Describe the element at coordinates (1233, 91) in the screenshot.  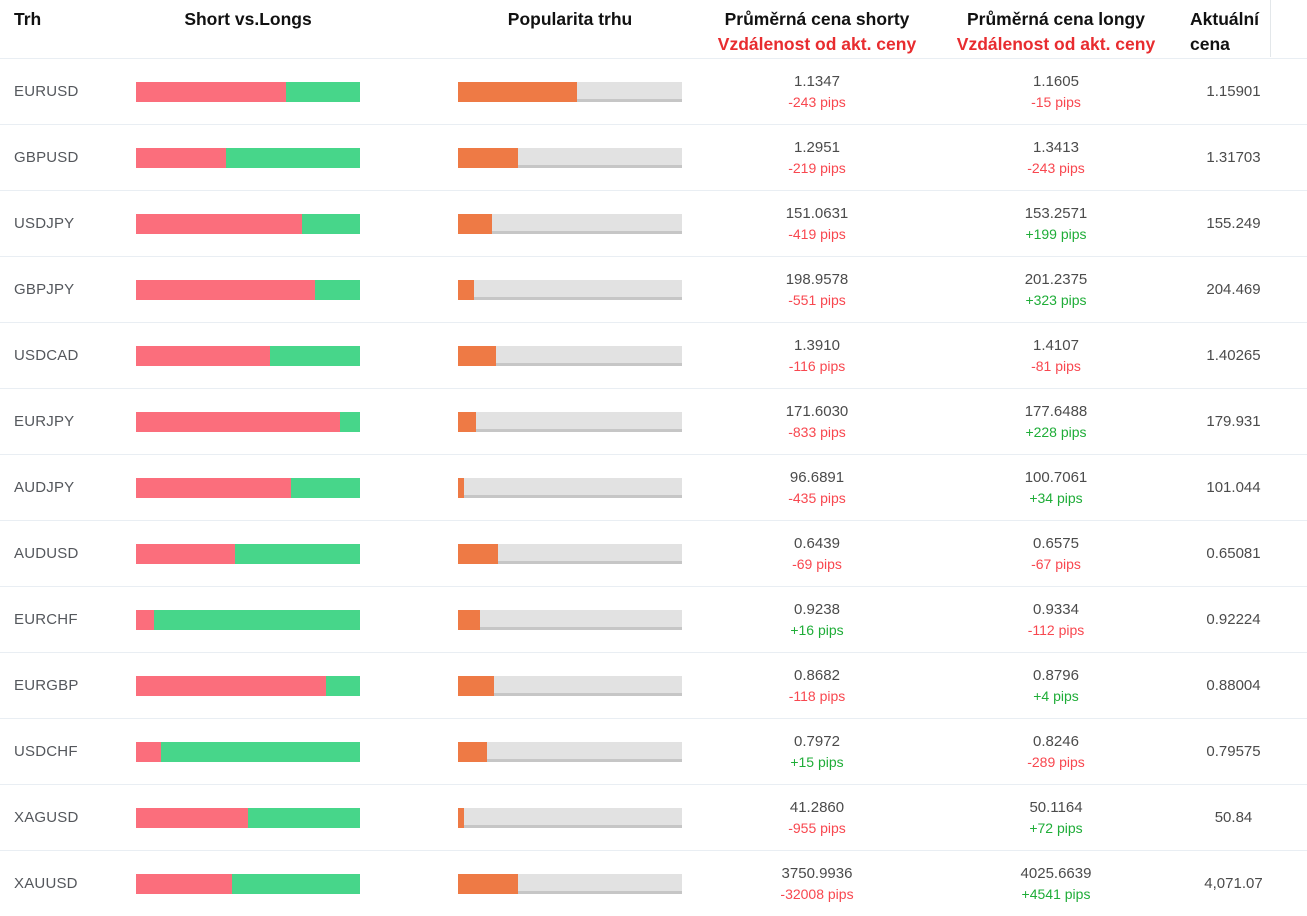
I see `current-price: 1.15901` at that location.